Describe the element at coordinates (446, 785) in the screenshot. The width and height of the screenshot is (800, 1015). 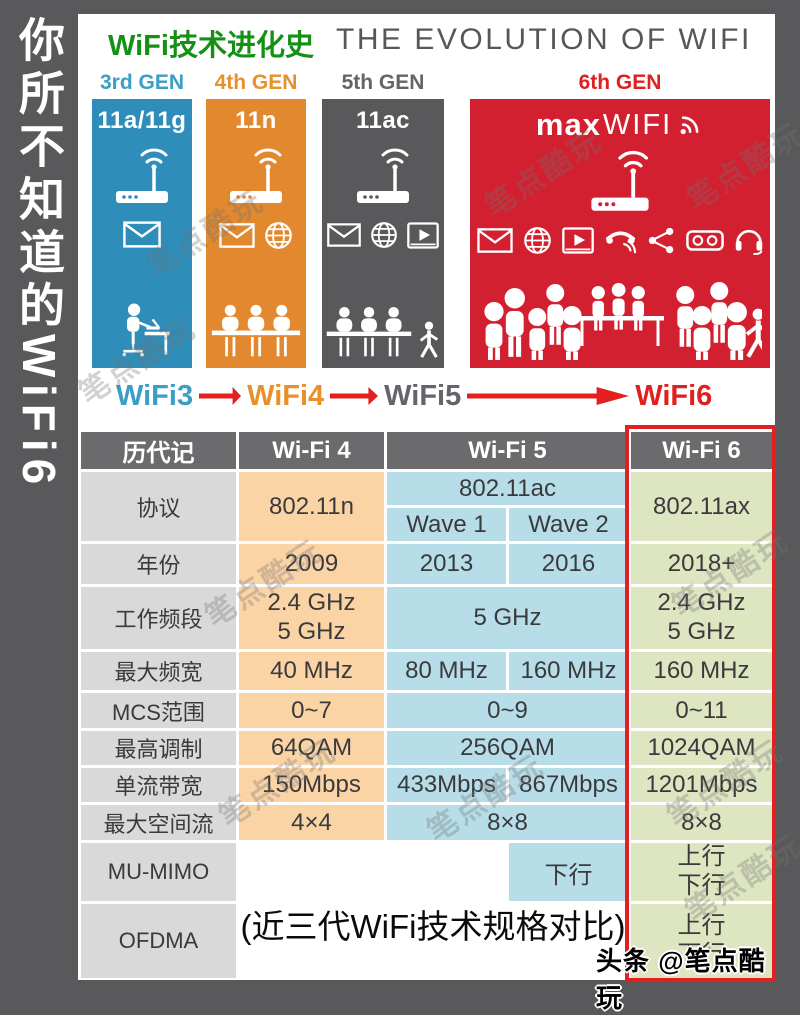
I see `cell-stream-wave1: 433Mbps` at that location.